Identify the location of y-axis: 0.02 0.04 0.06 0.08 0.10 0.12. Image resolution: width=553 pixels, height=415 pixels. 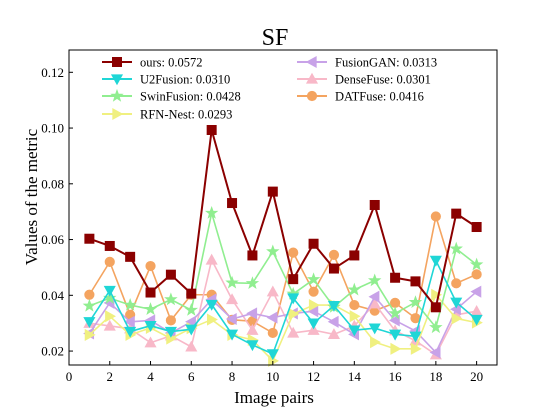
(57, 212).